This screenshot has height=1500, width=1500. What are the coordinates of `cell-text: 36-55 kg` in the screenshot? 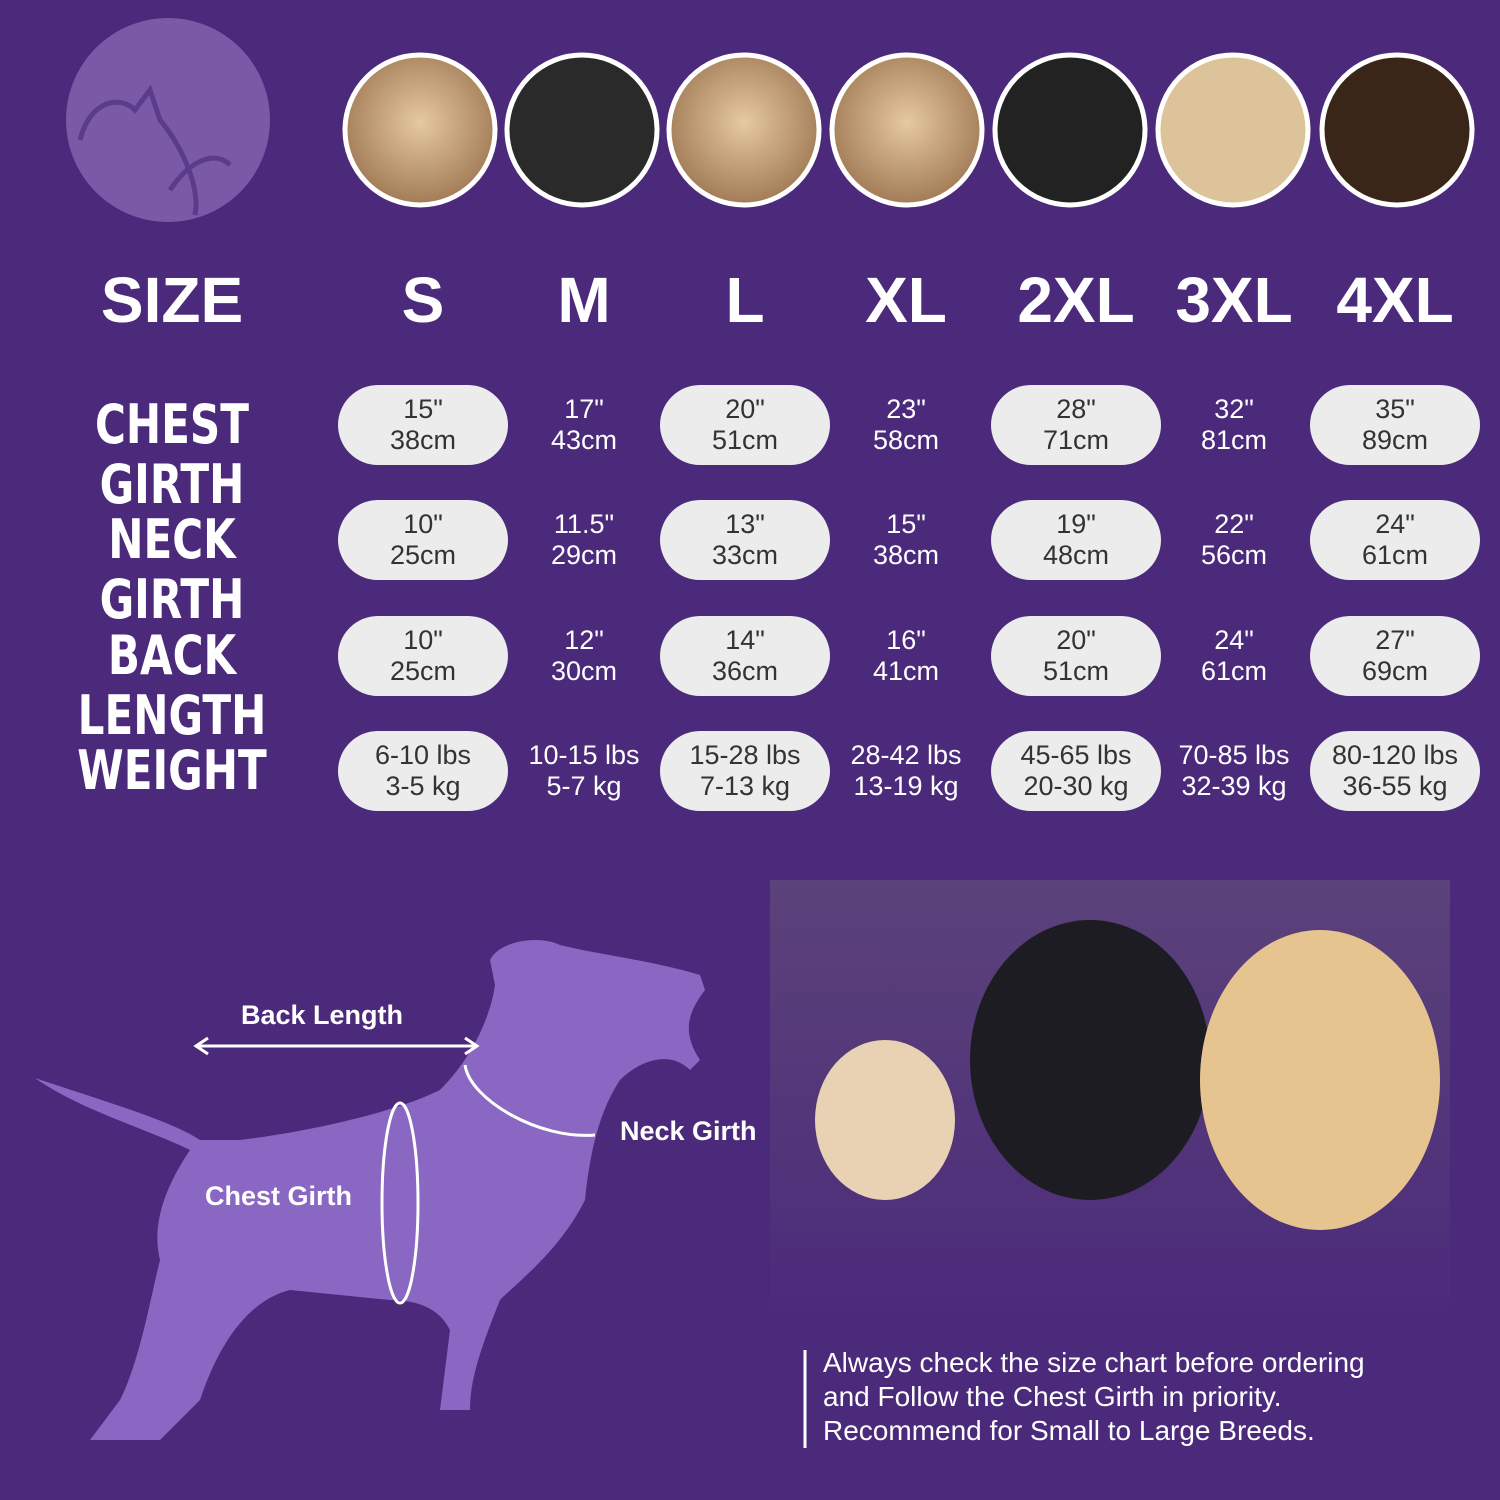 It's located at (1395, 786).